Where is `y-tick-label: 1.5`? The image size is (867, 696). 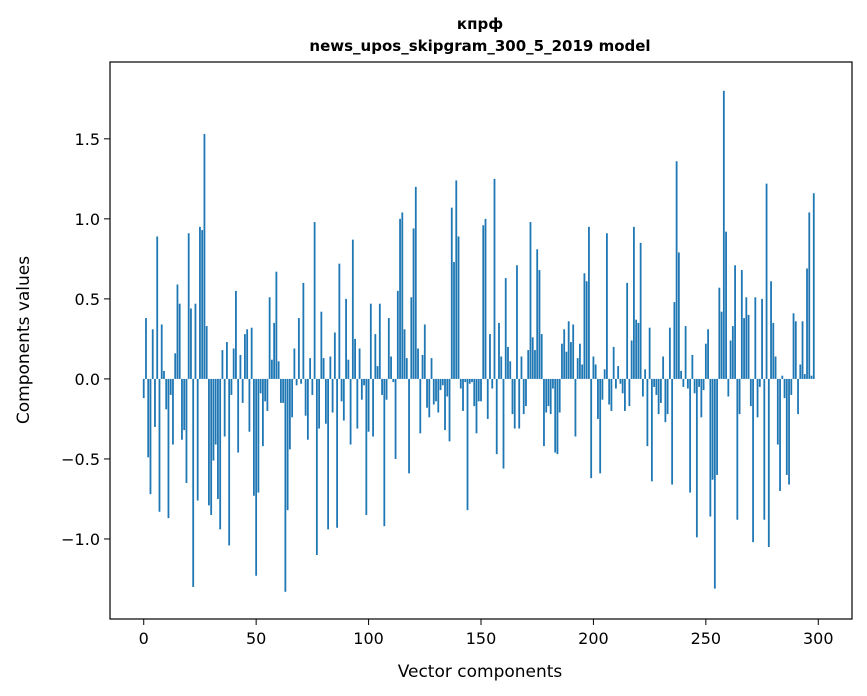
y-tick-label: 1.5 is located at coordinates (87, 139).